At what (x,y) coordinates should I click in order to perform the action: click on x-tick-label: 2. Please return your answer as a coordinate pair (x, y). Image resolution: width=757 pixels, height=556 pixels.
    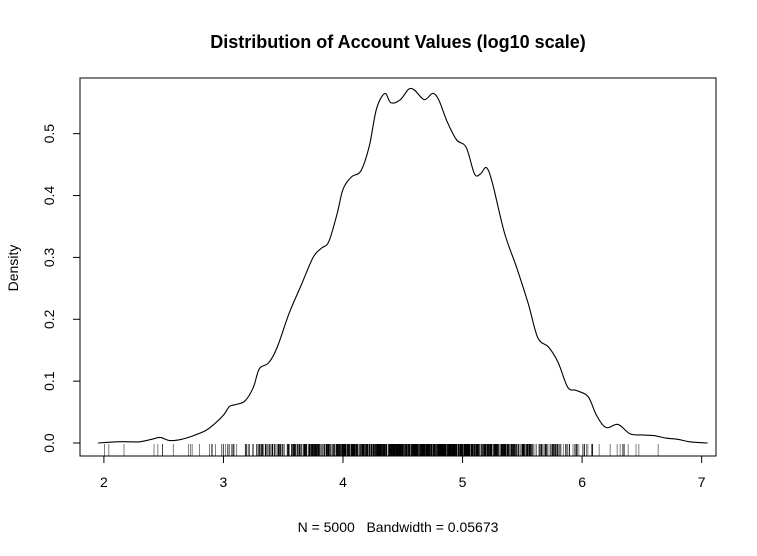
    Looking at the image, I should click on (104, 482).